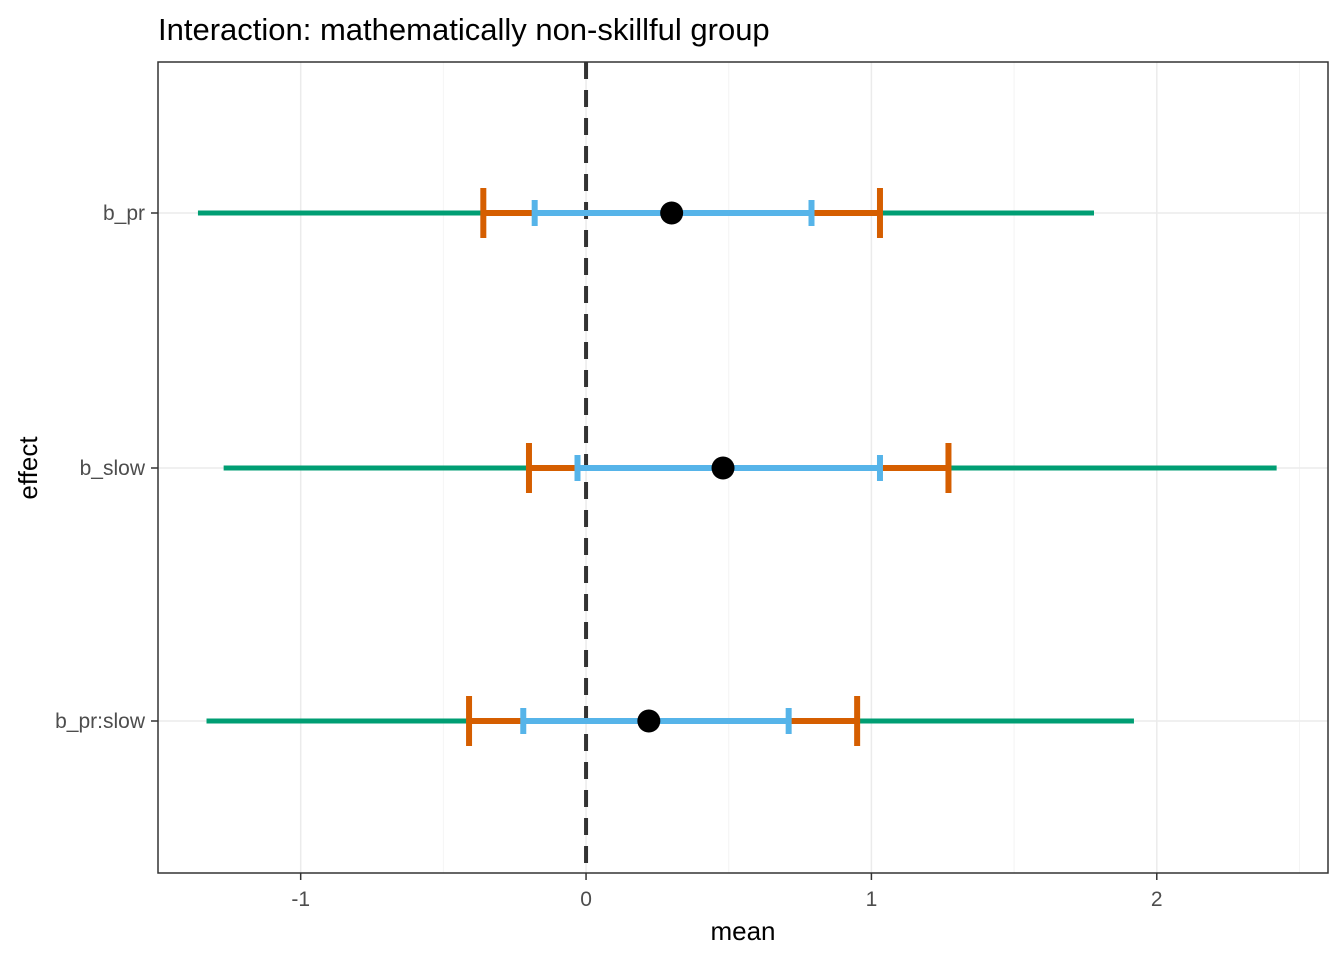  Describe the element at coordinates (100, 721) in the screenshot. I see `y-tick-label: b_pr:slow` at that location.